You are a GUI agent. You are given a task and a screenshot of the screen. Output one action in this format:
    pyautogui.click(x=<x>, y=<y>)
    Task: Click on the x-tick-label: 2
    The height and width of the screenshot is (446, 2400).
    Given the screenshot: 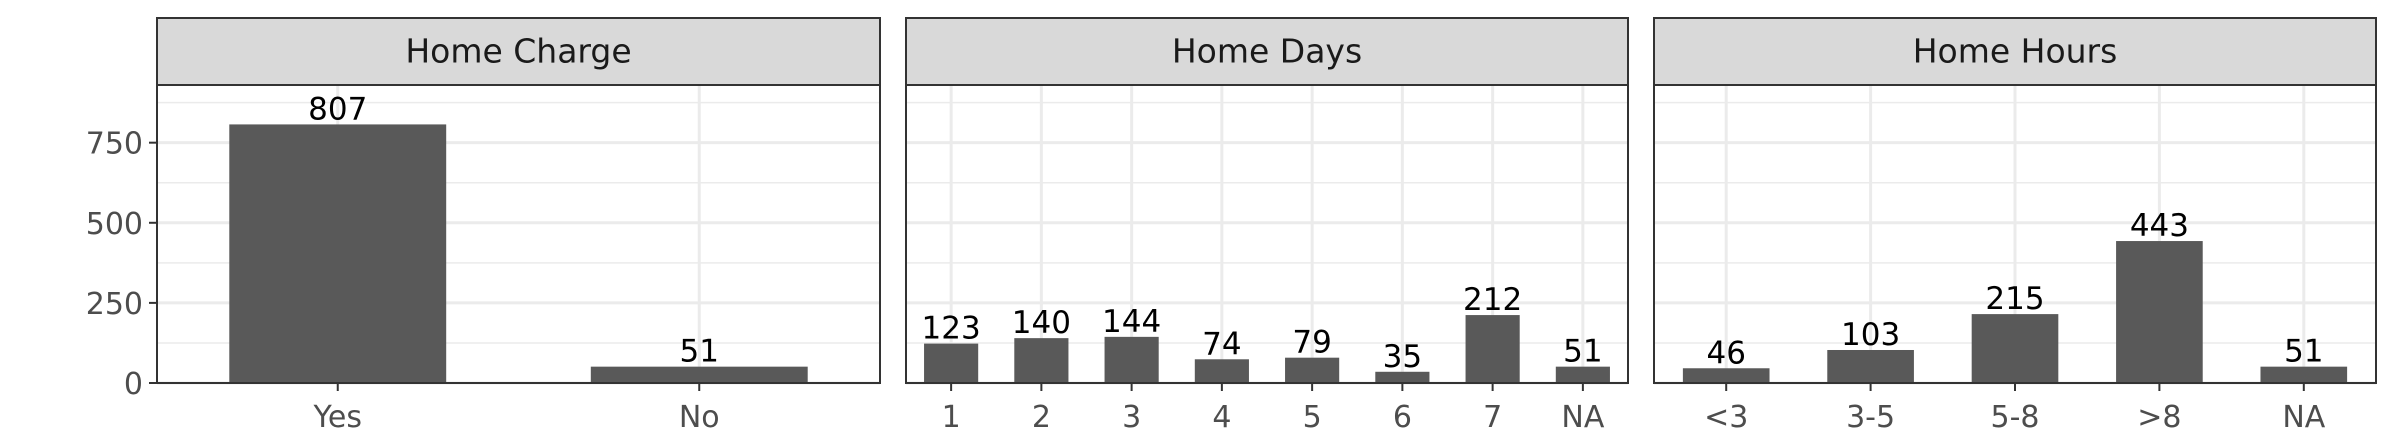 What is the action you would take?
    pyautogui.click(x=1041, y=417)
    